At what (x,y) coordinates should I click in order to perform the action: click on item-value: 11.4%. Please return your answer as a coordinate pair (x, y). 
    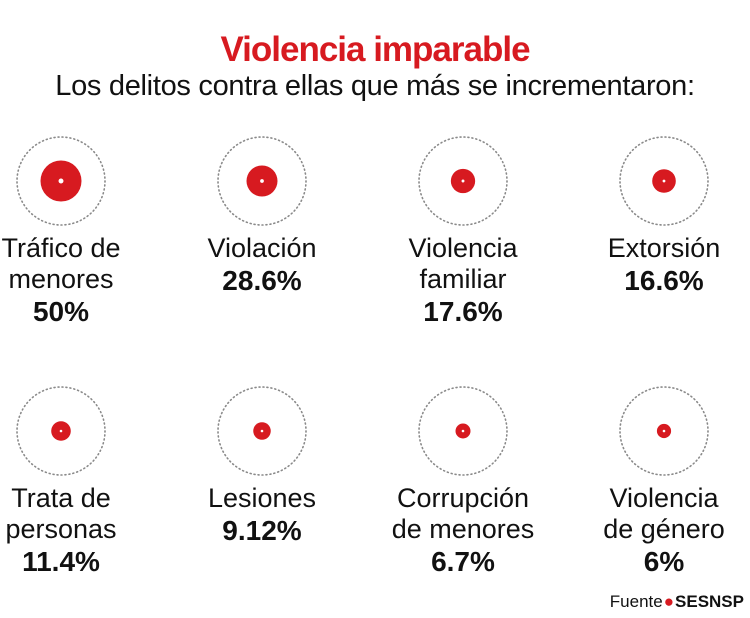
    Looking at the image, I should click on (61, 561).